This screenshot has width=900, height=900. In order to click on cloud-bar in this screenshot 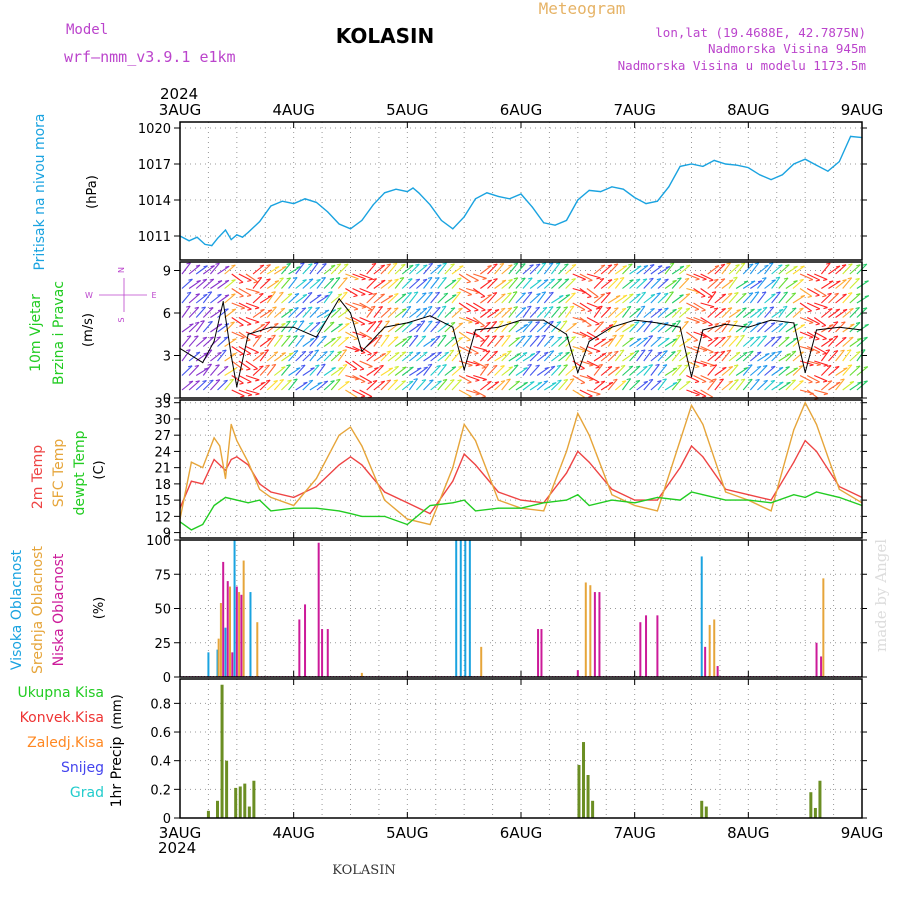, I will do `click(701, 616)`.